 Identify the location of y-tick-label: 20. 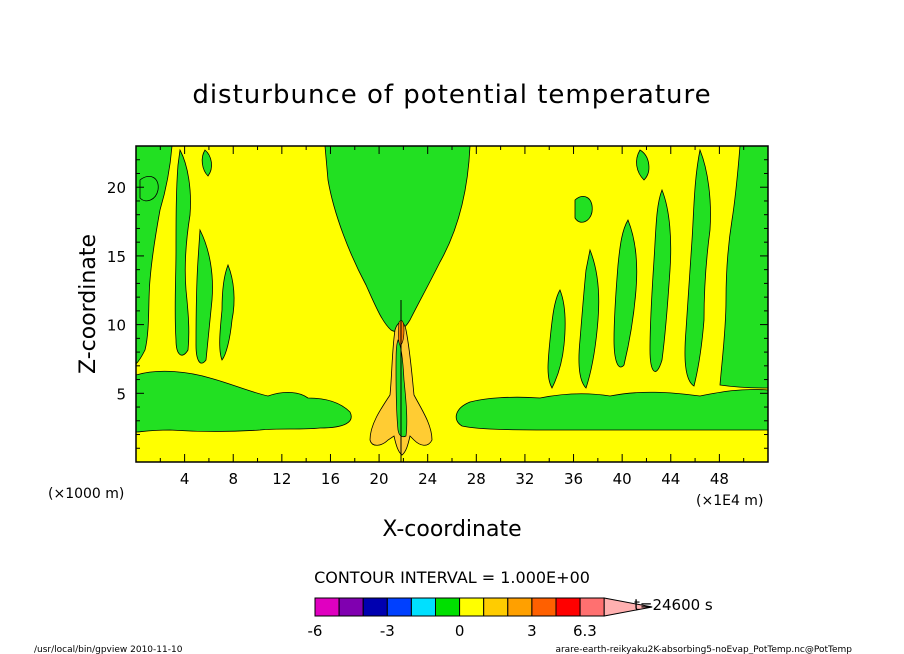
(116, 188).